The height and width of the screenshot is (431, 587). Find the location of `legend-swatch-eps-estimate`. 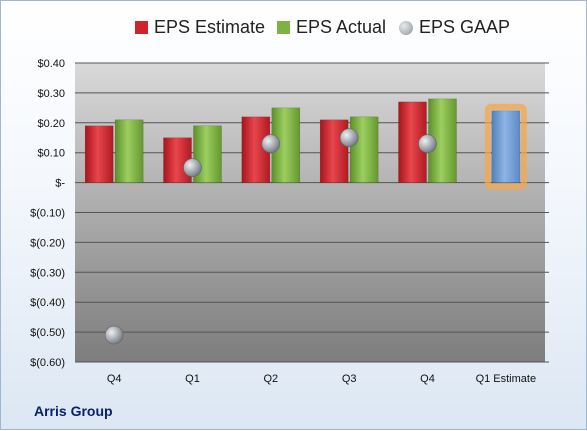

legend-swatch-eps-estimate is located at coordinates (141, 27).